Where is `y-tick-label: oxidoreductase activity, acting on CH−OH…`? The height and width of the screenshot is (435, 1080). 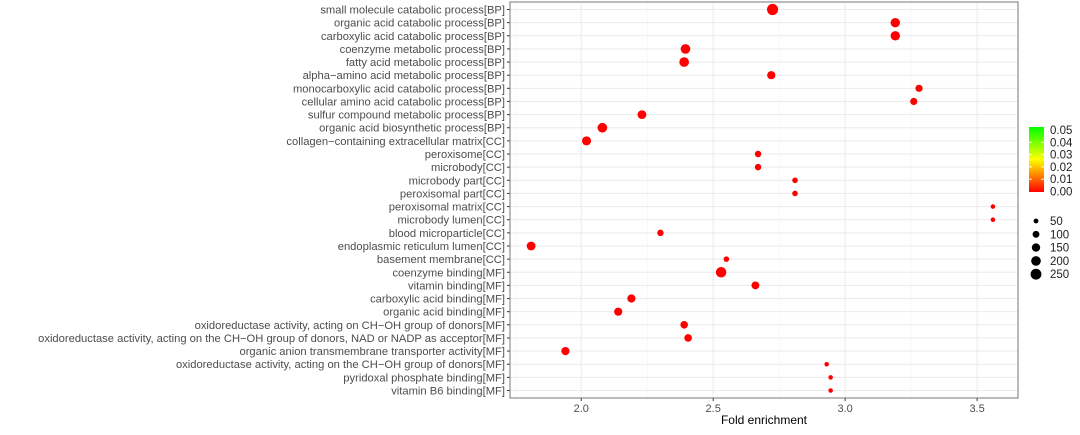 y-tick-label: oxidoreductase activity, acting on CH−OH… is located at coordinates (350, 326).